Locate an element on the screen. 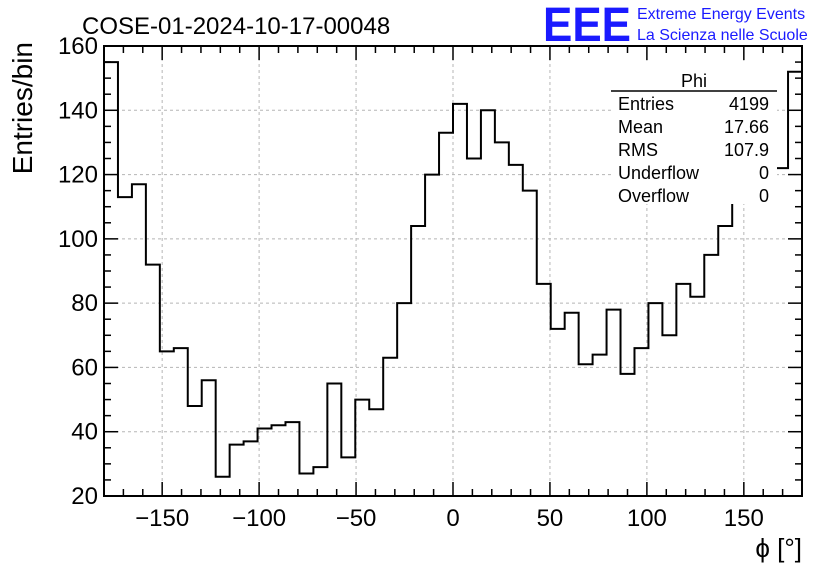  stats-label: Mean is located at coordinates (640, 127).